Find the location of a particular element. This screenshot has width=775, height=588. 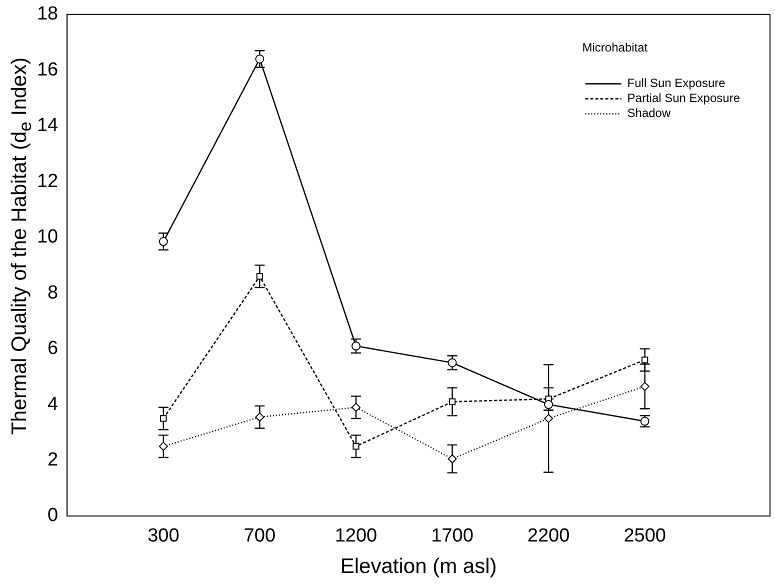

y-tick-label: 4 is located at coordinates (53, 404).